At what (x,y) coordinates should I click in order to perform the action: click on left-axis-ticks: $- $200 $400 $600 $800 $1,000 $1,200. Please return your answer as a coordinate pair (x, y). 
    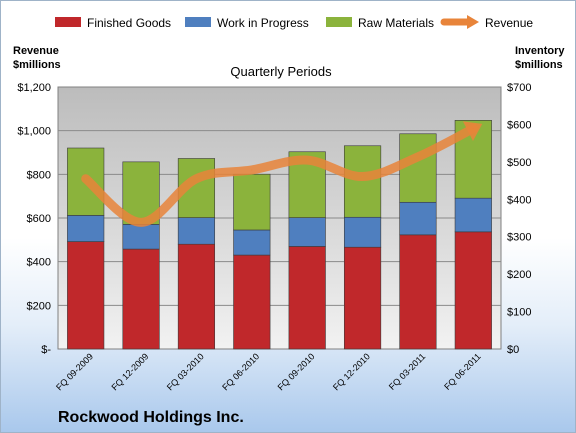
    Looking at the image, I should click on (34, 219).